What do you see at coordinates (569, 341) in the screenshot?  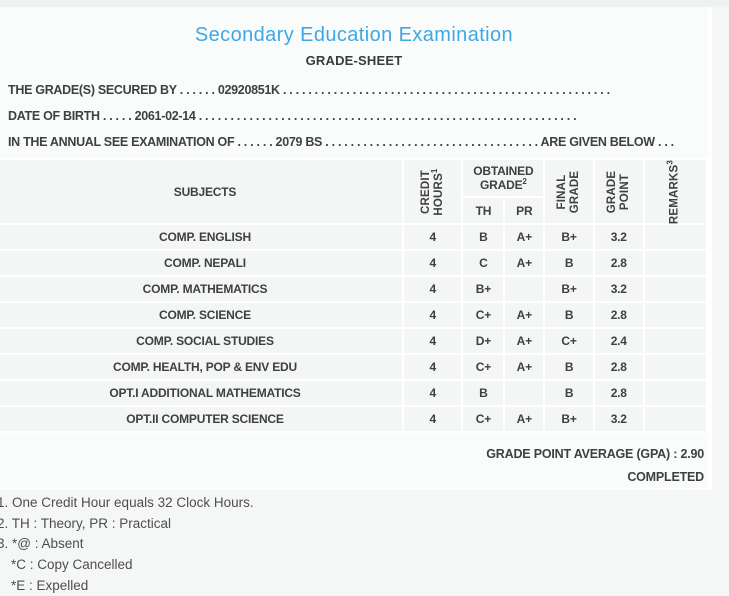 I see `final-grade-cell: C+` at bounding box center [569, 341].